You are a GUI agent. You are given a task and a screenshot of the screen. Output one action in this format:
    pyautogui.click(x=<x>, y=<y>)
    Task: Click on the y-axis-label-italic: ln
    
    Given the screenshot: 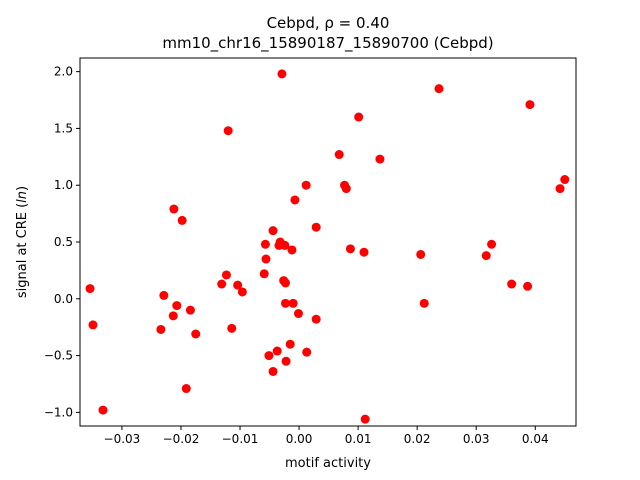 What is the action you would take?
    pyautogui.click(x=22, y=197)
    